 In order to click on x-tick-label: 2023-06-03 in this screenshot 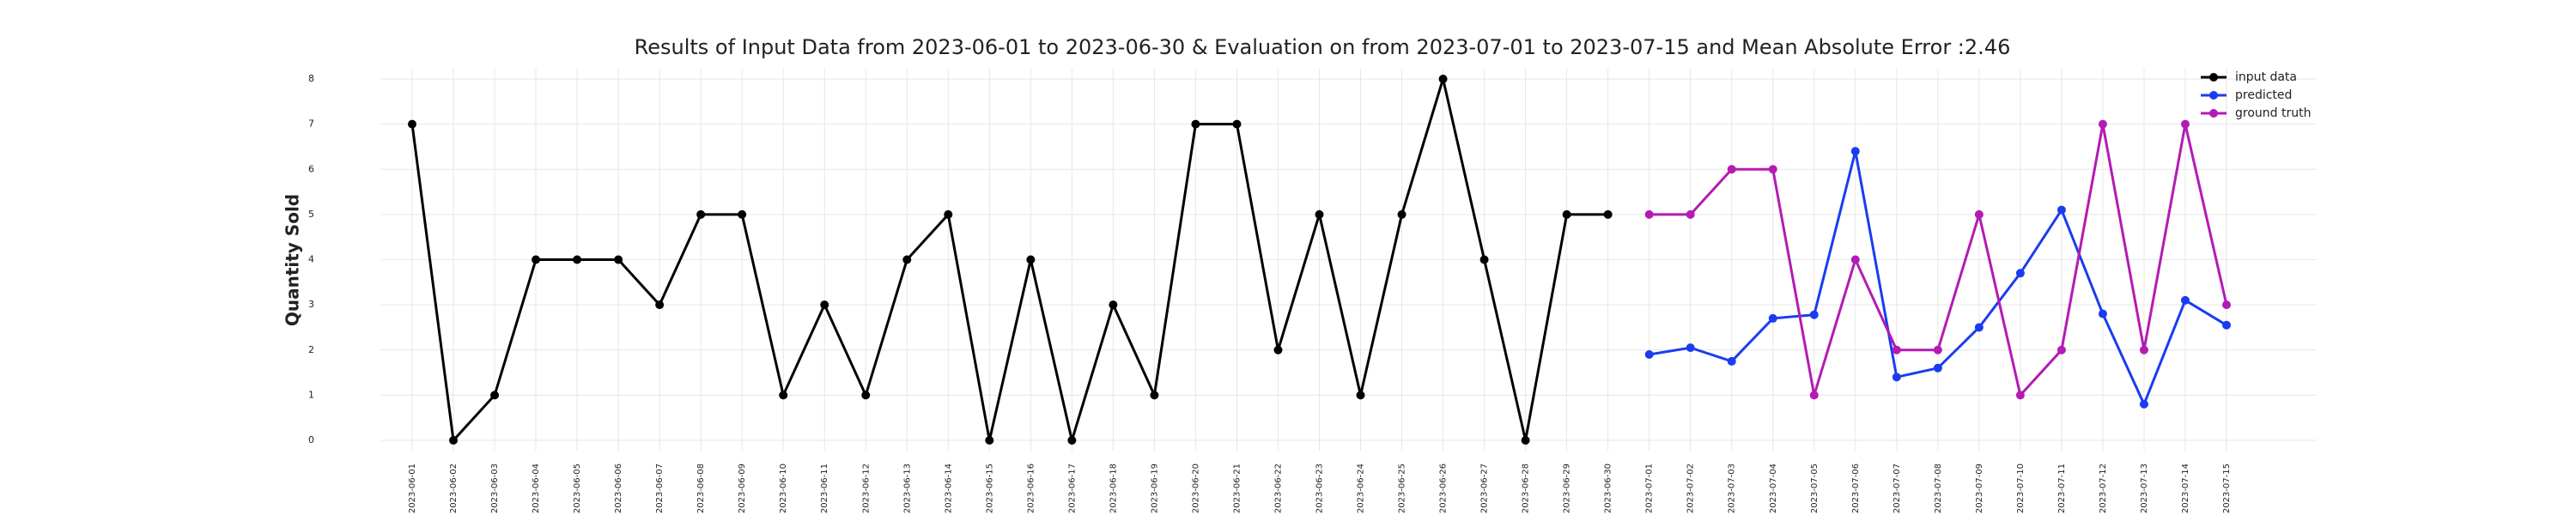, I will do `click(495, 488)`.